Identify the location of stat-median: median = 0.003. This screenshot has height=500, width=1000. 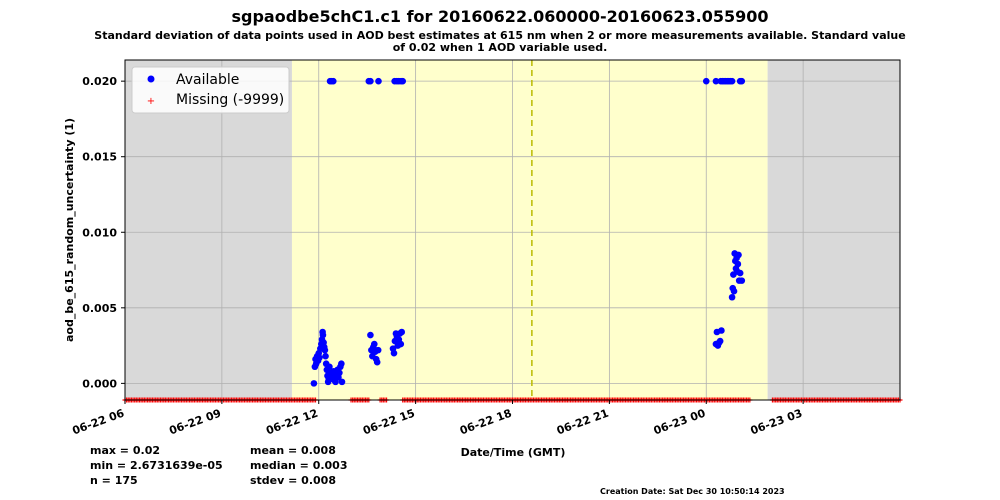
(299, 465).